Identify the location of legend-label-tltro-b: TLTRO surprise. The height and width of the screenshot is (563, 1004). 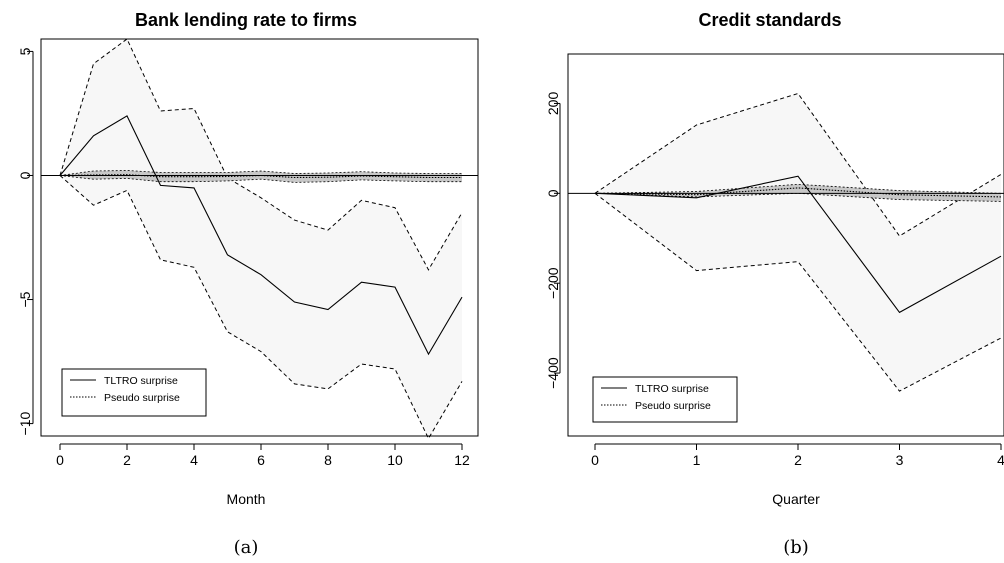
(672, 389).